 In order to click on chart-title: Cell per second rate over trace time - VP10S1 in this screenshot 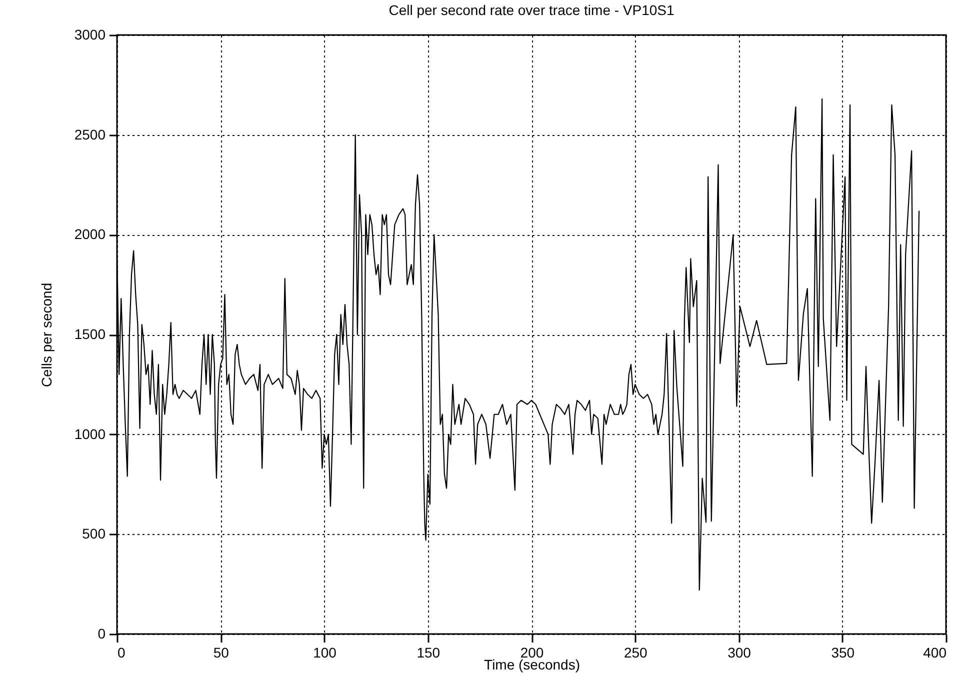, I will do `click(531, 10)`.